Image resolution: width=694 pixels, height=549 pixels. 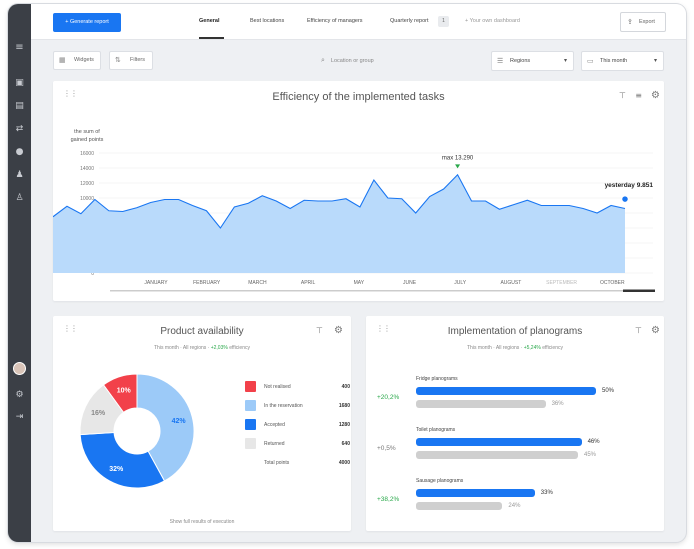 I want to click on users-icon: ♟, so click(x=19, y=175).